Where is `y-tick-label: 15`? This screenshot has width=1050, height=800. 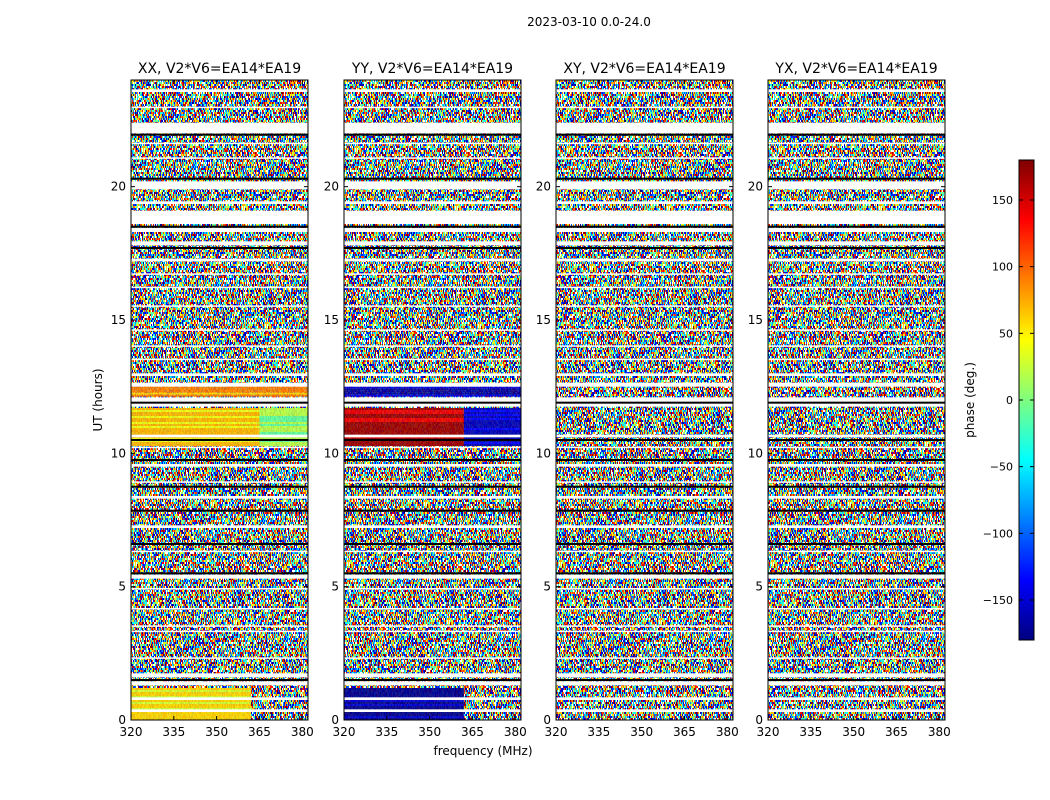
y-tick-label: 15 is located at coordinates (755, 320).